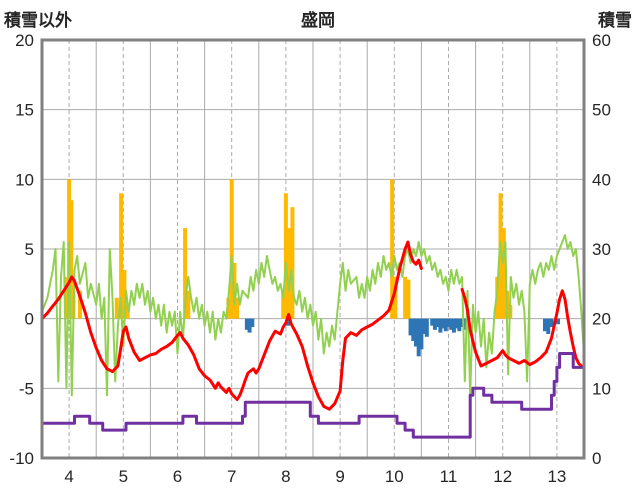 The height and width of the screenshot is (501, 636). Describe the element at coordinates (29, 249) in the screenshot. I see `y-left-tick-label: 5` at that location.